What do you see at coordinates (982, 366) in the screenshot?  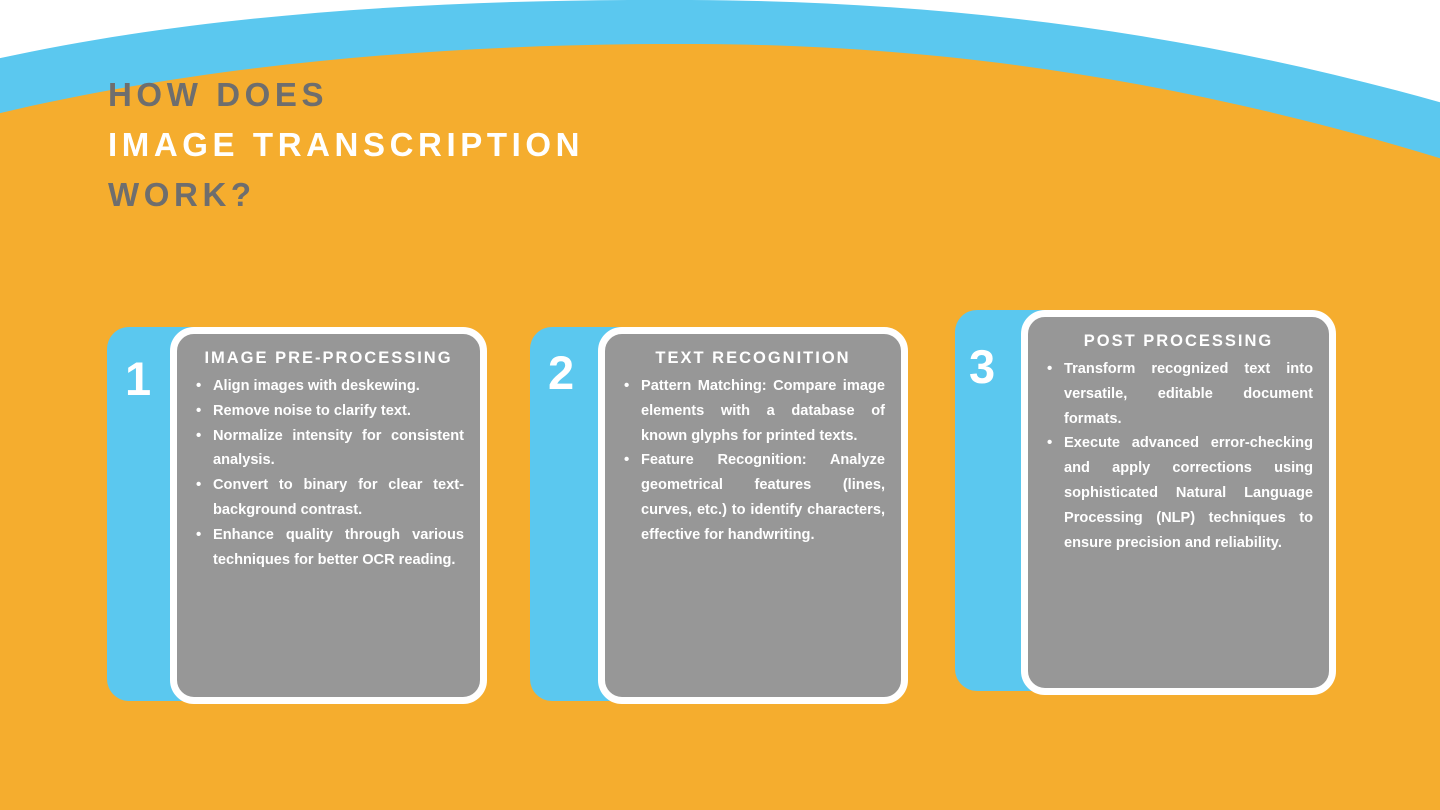 I see `step-3-number: 3` at bounding box center [982, 366].